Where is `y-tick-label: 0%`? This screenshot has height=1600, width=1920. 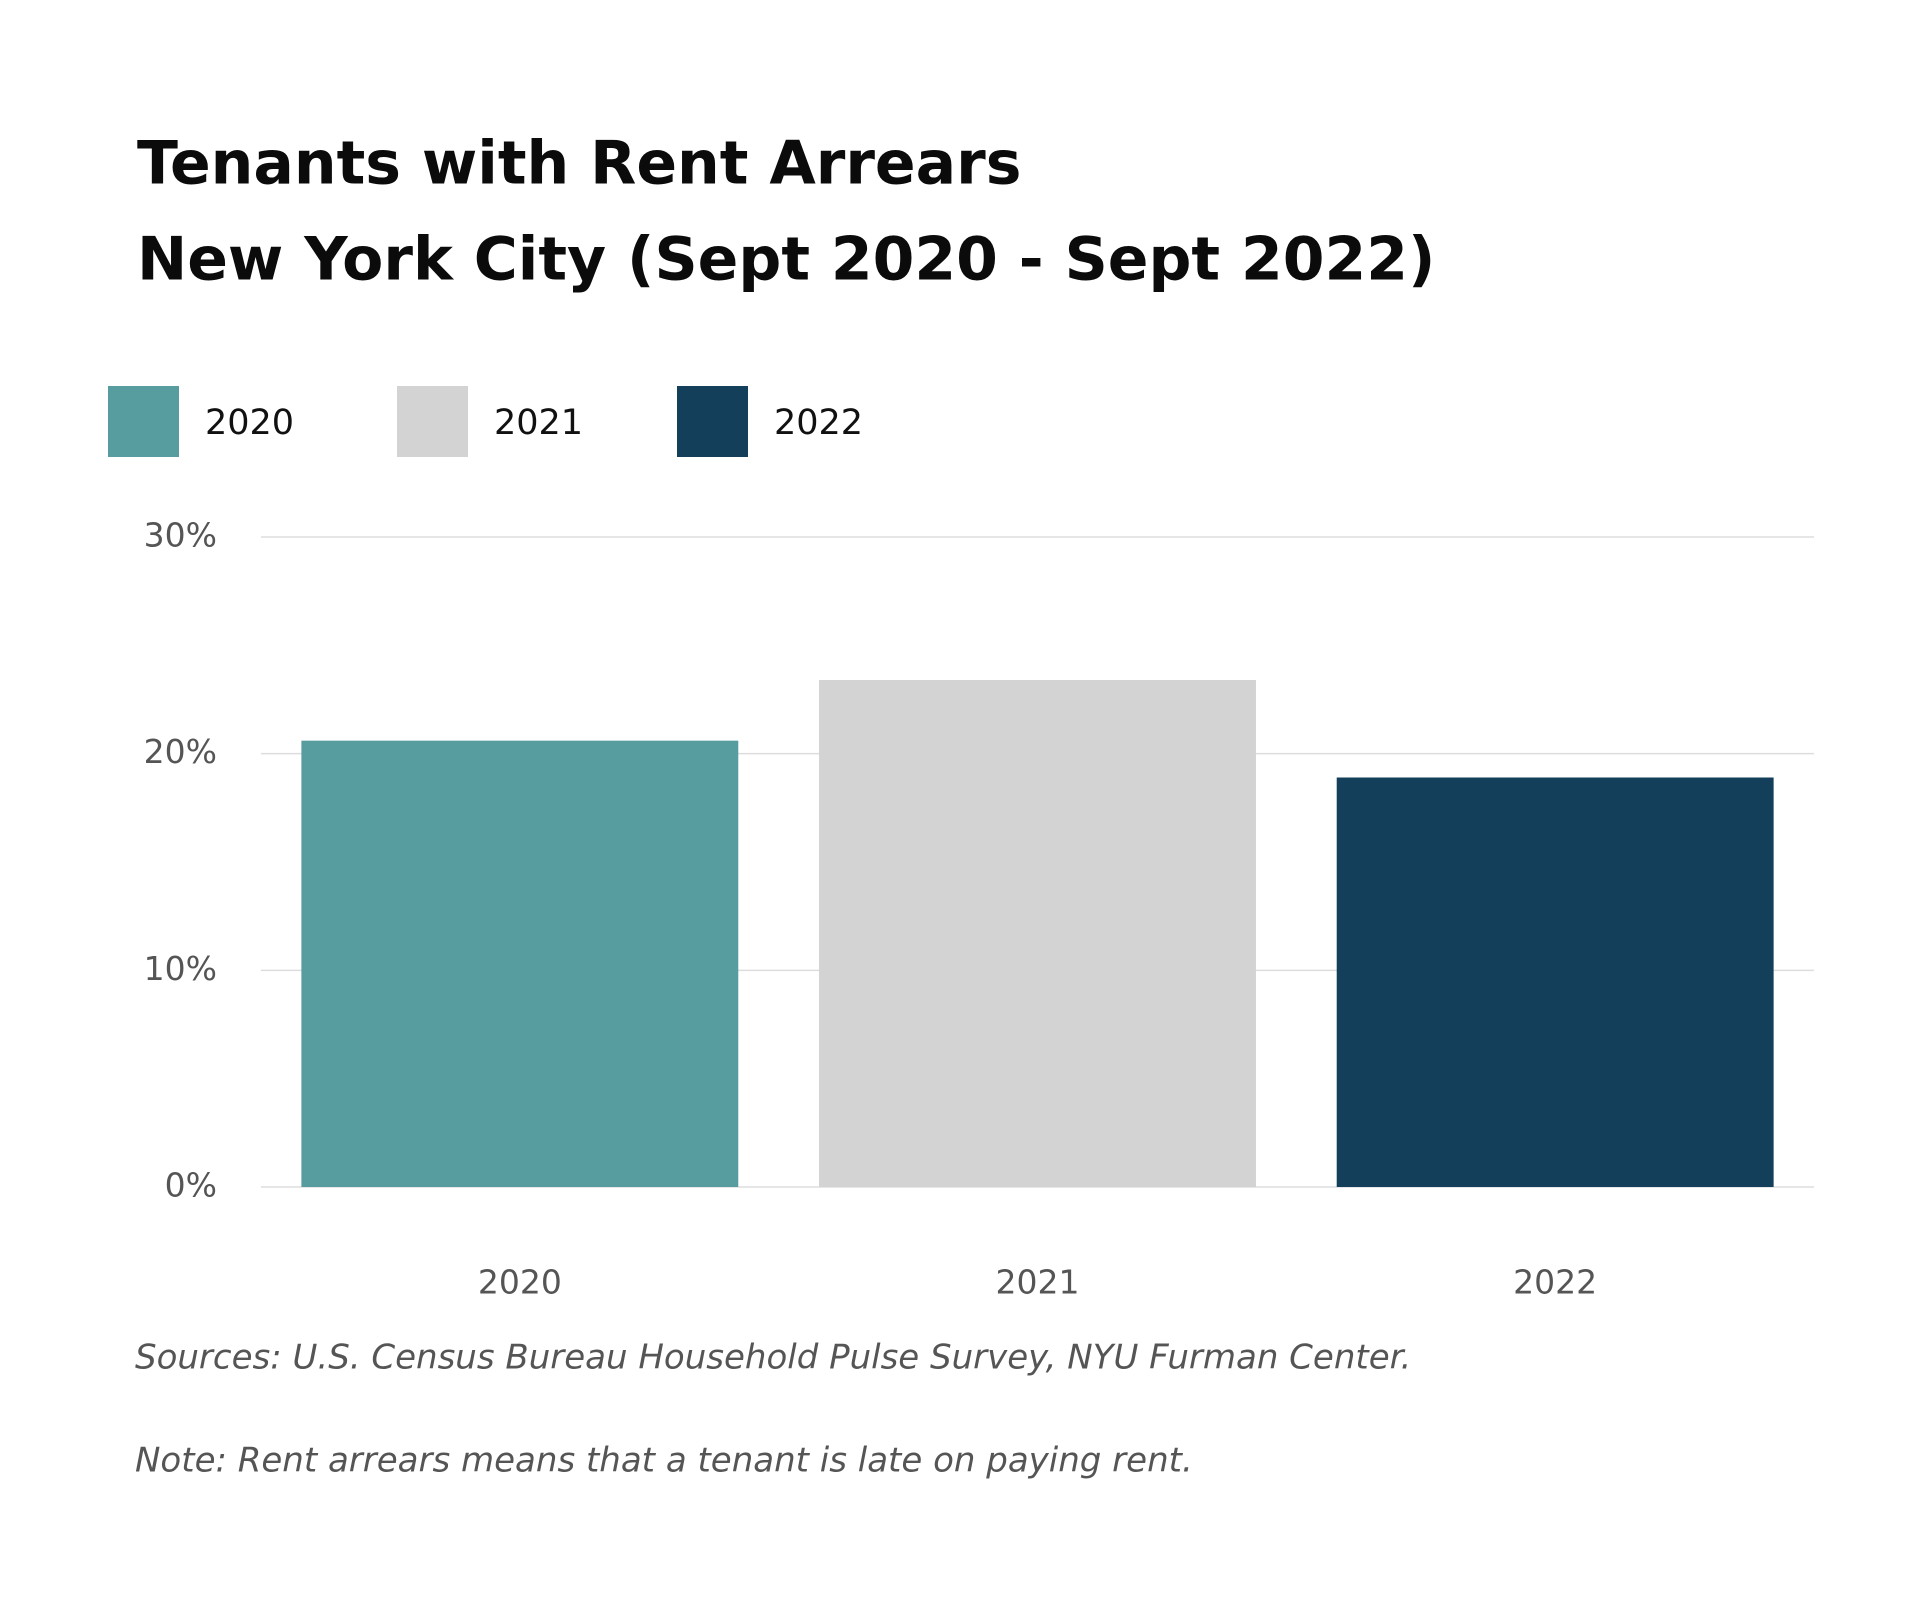 y-tick-label: 0% is located at coordinates (191, 1185).